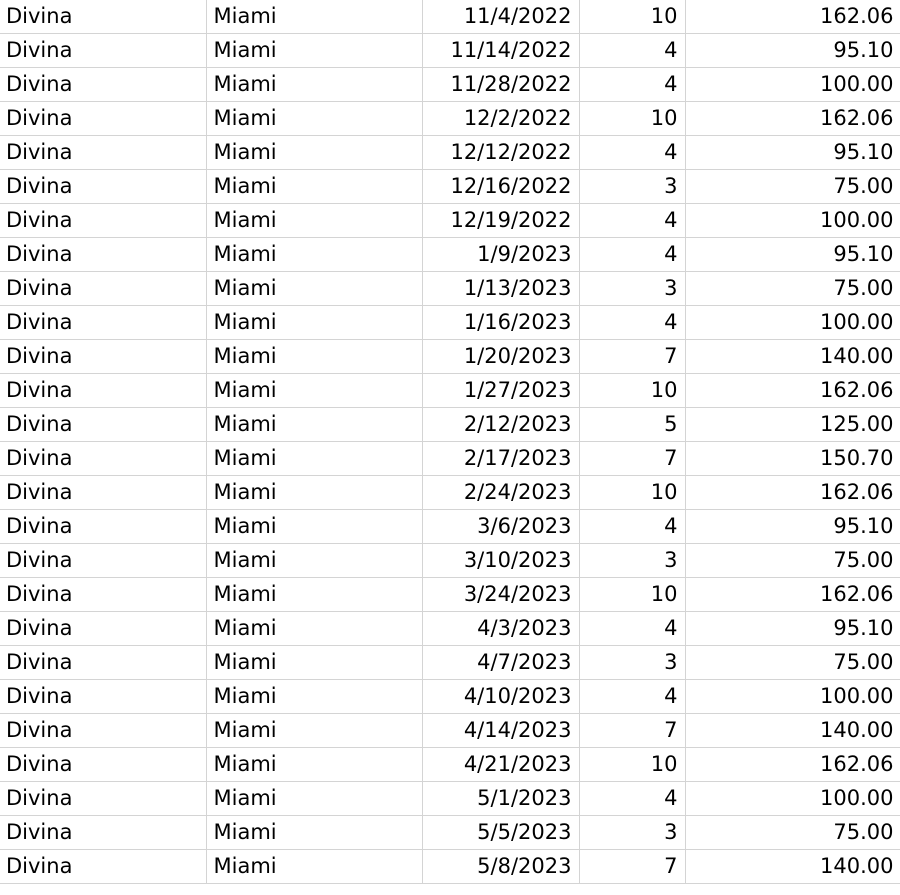 The image size is (900, 895). I want to click on cell-date: 12/12/2022, so click(501, 152).